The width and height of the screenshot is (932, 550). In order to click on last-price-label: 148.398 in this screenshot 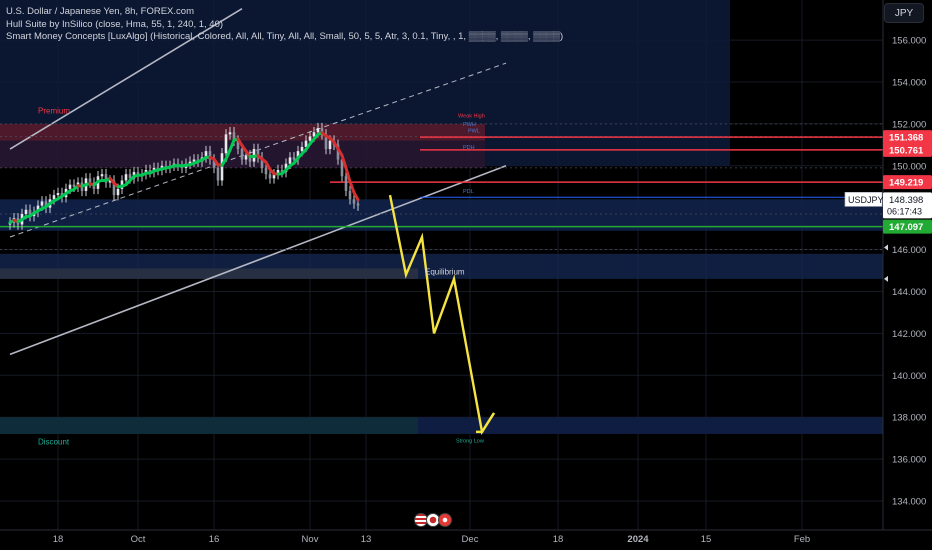, I will do `click(906, 200)`.